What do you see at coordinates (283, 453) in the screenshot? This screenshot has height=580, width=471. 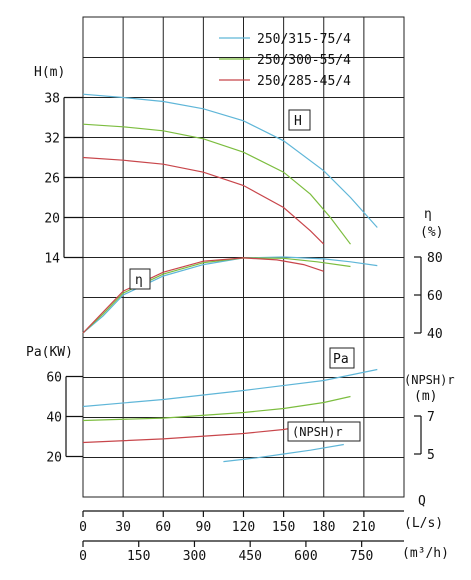 I see `curve-npsh` at bounding box center [283, 453].